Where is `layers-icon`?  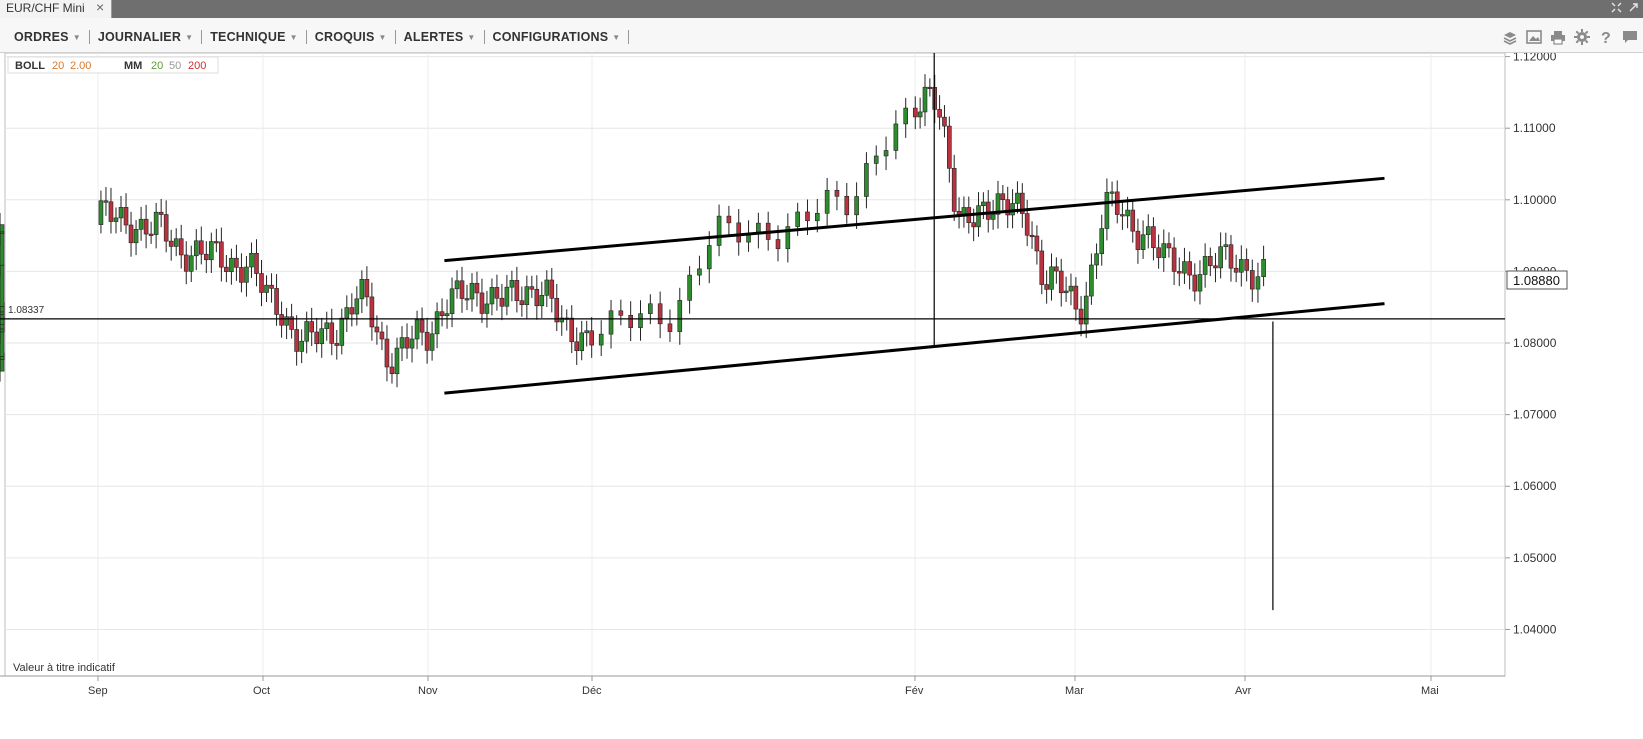 layers-icon is located at coordinates (1510, 37).